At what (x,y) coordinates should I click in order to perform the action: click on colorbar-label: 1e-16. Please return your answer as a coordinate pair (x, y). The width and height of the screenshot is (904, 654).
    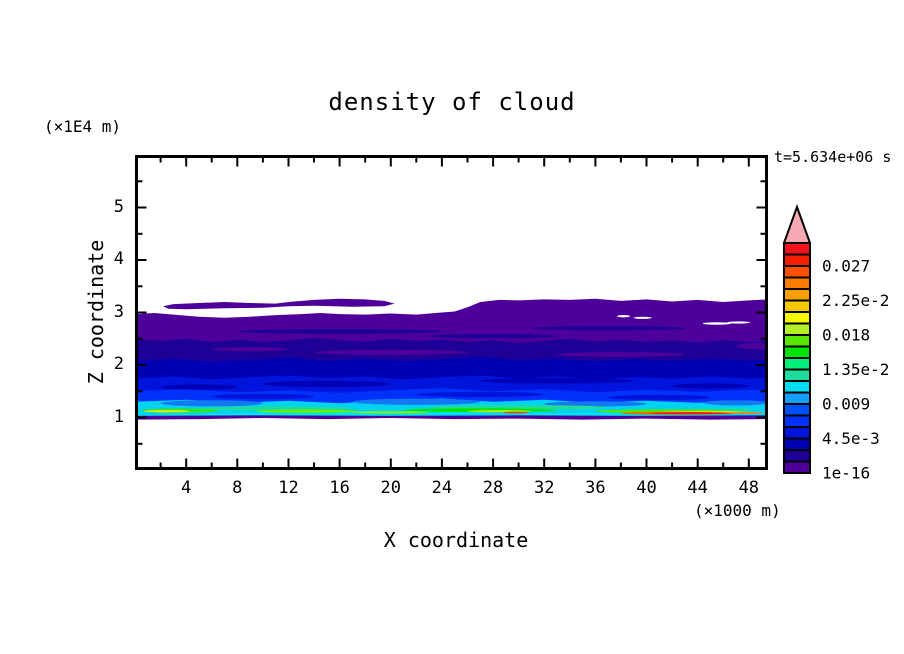
    Looking at the image, I should click on (846, 473).